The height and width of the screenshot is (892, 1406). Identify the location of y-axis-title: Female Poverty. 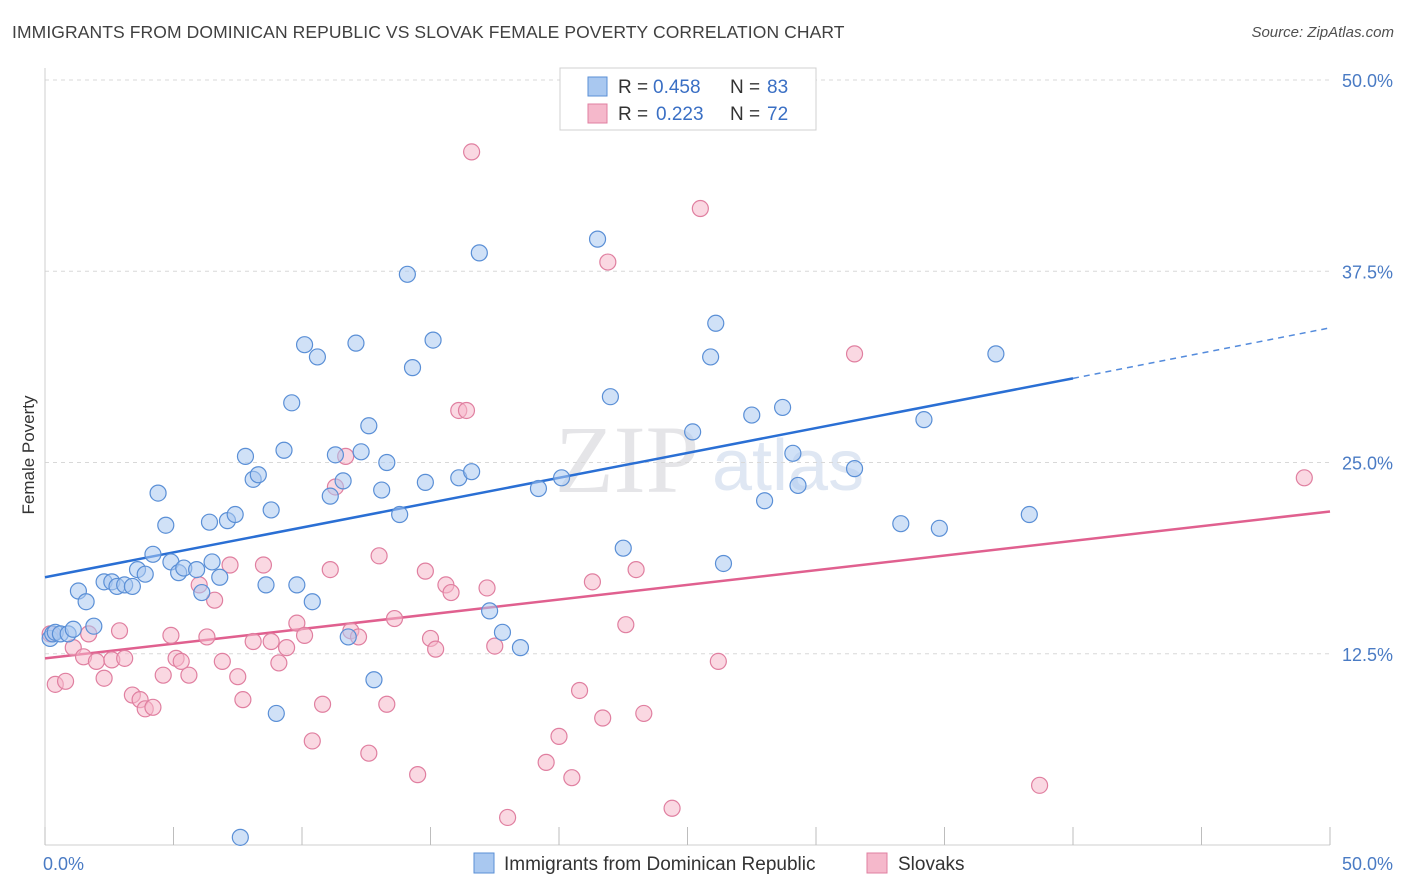
(28, 455).